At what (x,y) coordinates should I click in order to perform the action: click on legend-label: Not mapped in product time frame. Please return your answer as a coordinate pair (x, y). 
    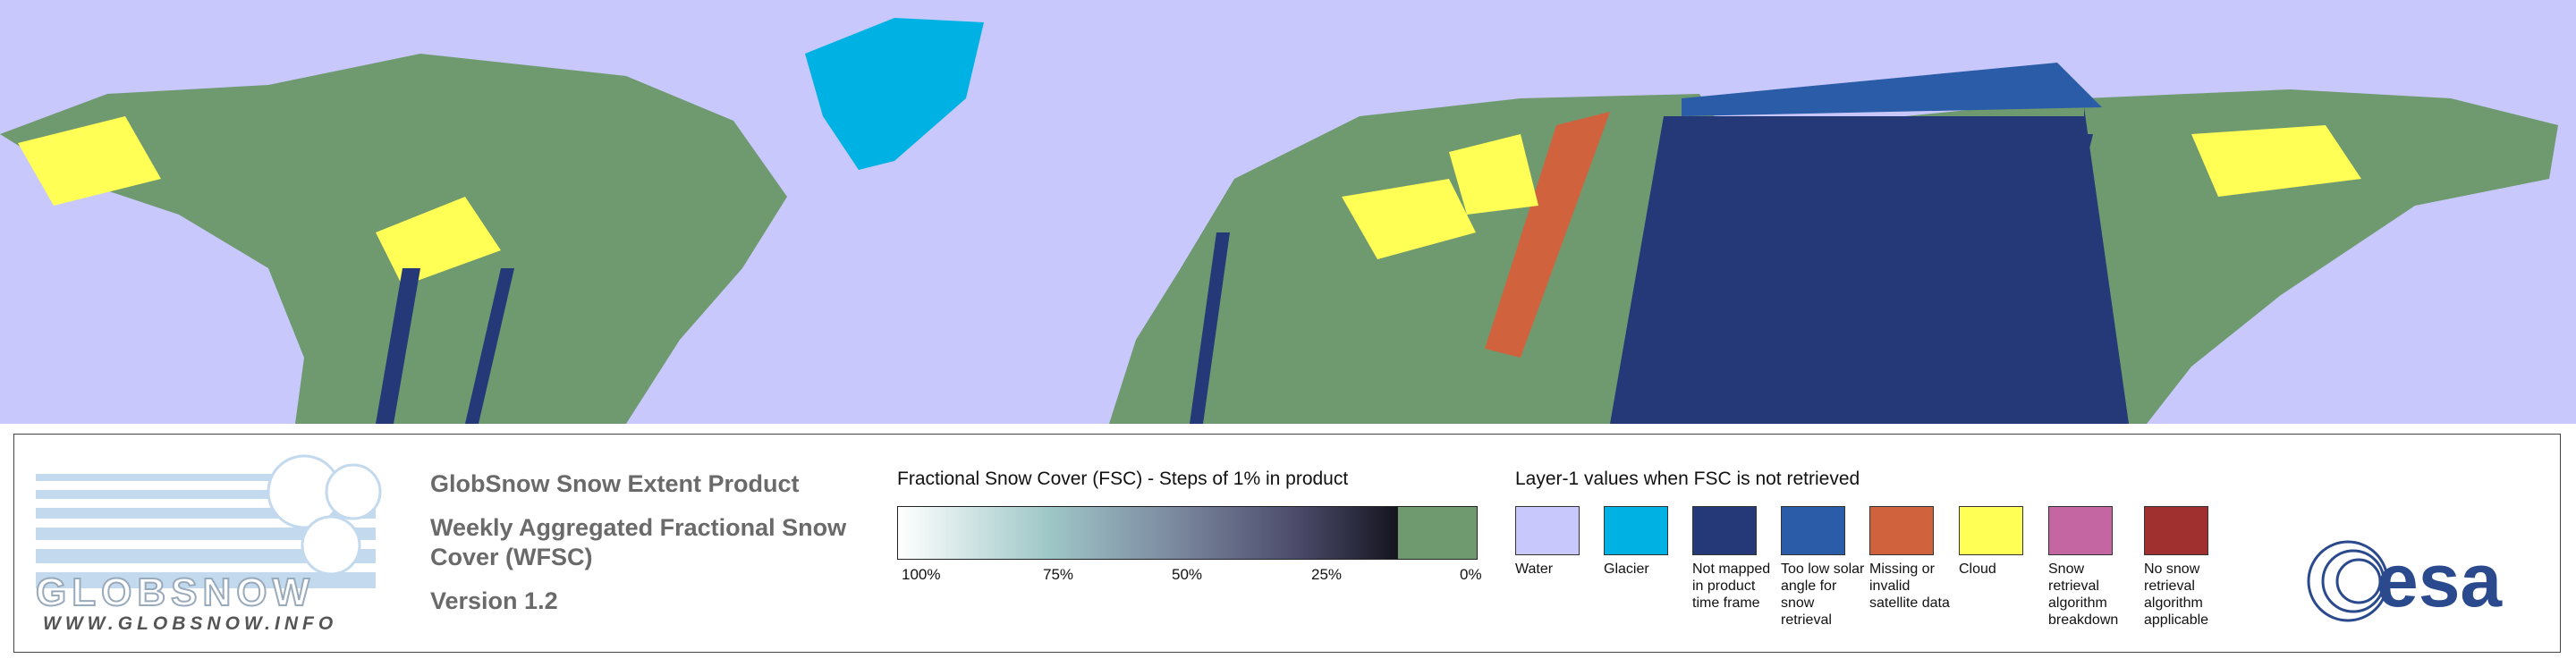
    Looking at the image, I should click on (1731, 586).